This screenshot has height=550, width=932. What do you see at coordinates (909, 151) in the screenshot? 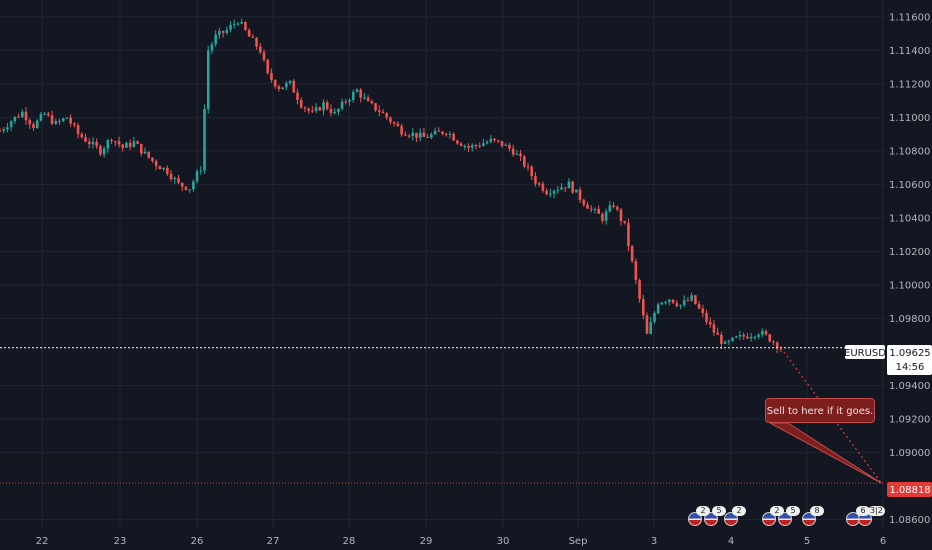
I see `y-tick-label: 1.10800` at bounding box center [909, 151].